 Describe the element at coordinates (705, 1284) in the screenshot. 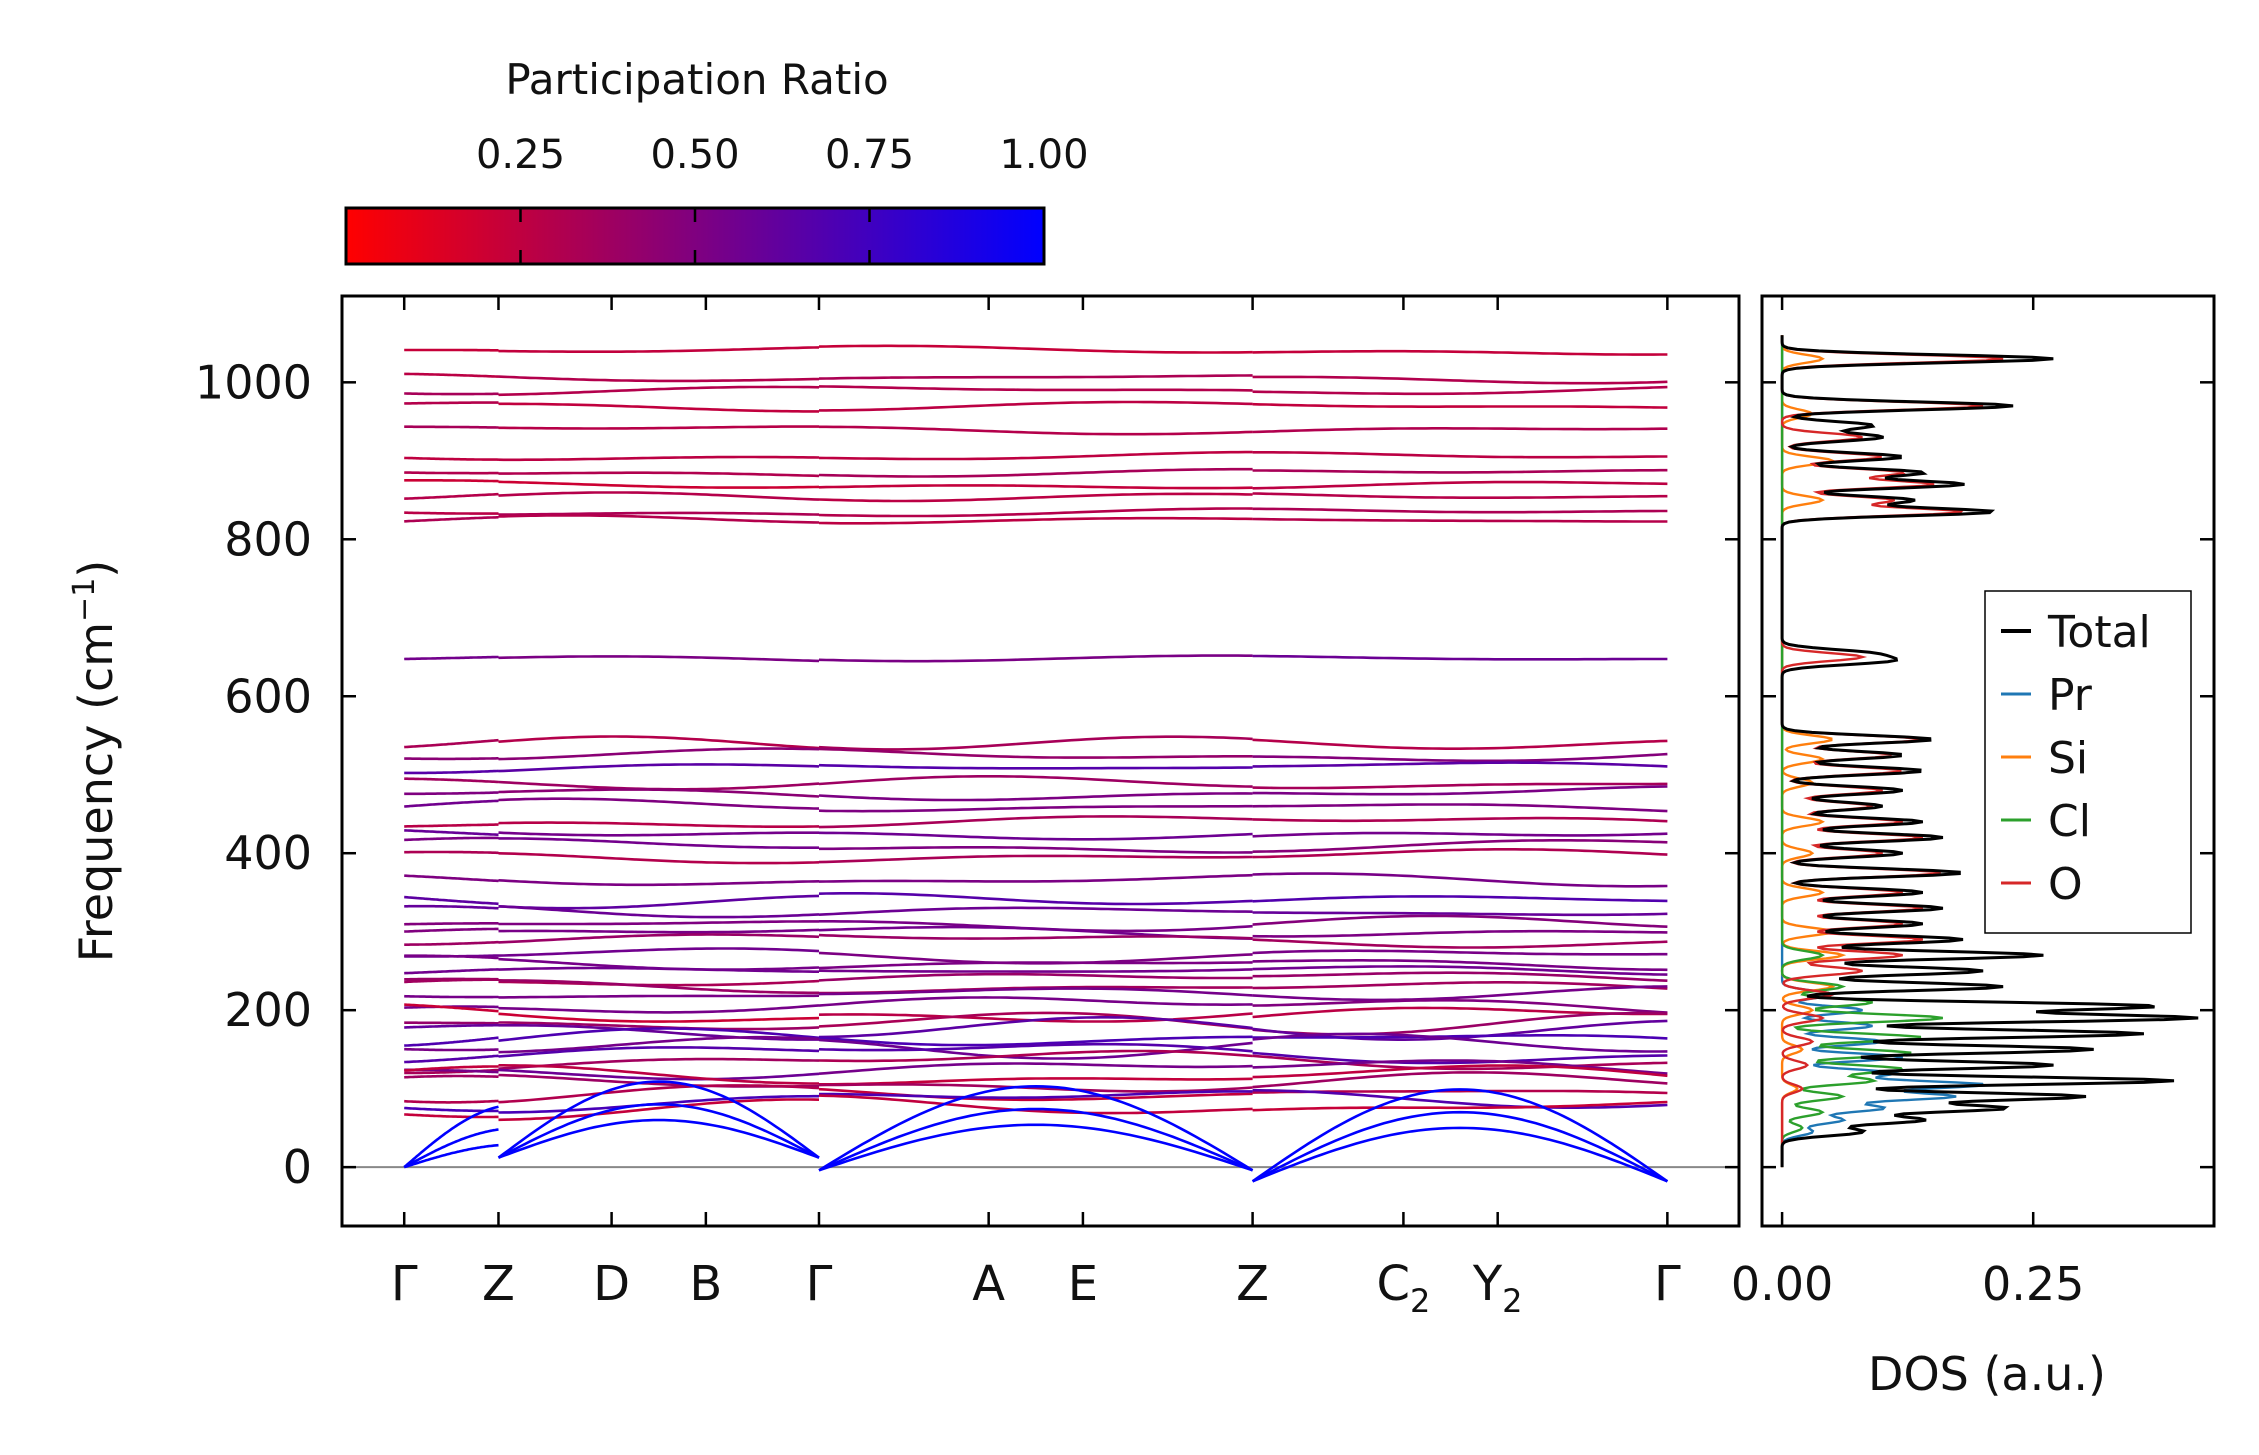

I see `kpoint-label: B` at that location.